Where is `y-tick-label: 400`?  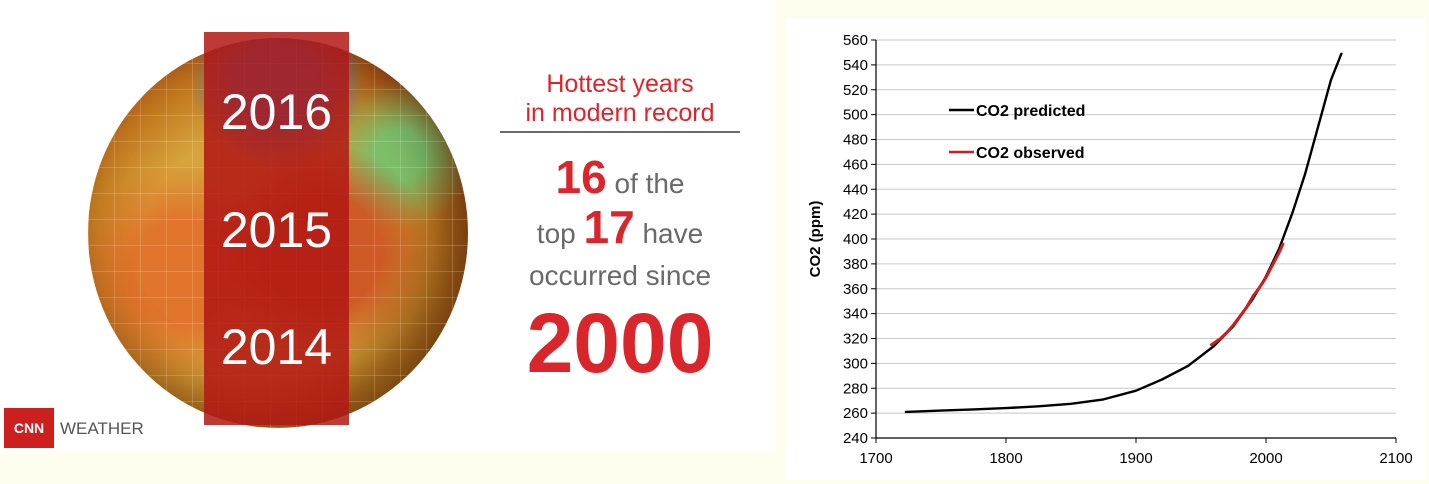
y-tick-label: 400 is located at coordinates (855, 239).